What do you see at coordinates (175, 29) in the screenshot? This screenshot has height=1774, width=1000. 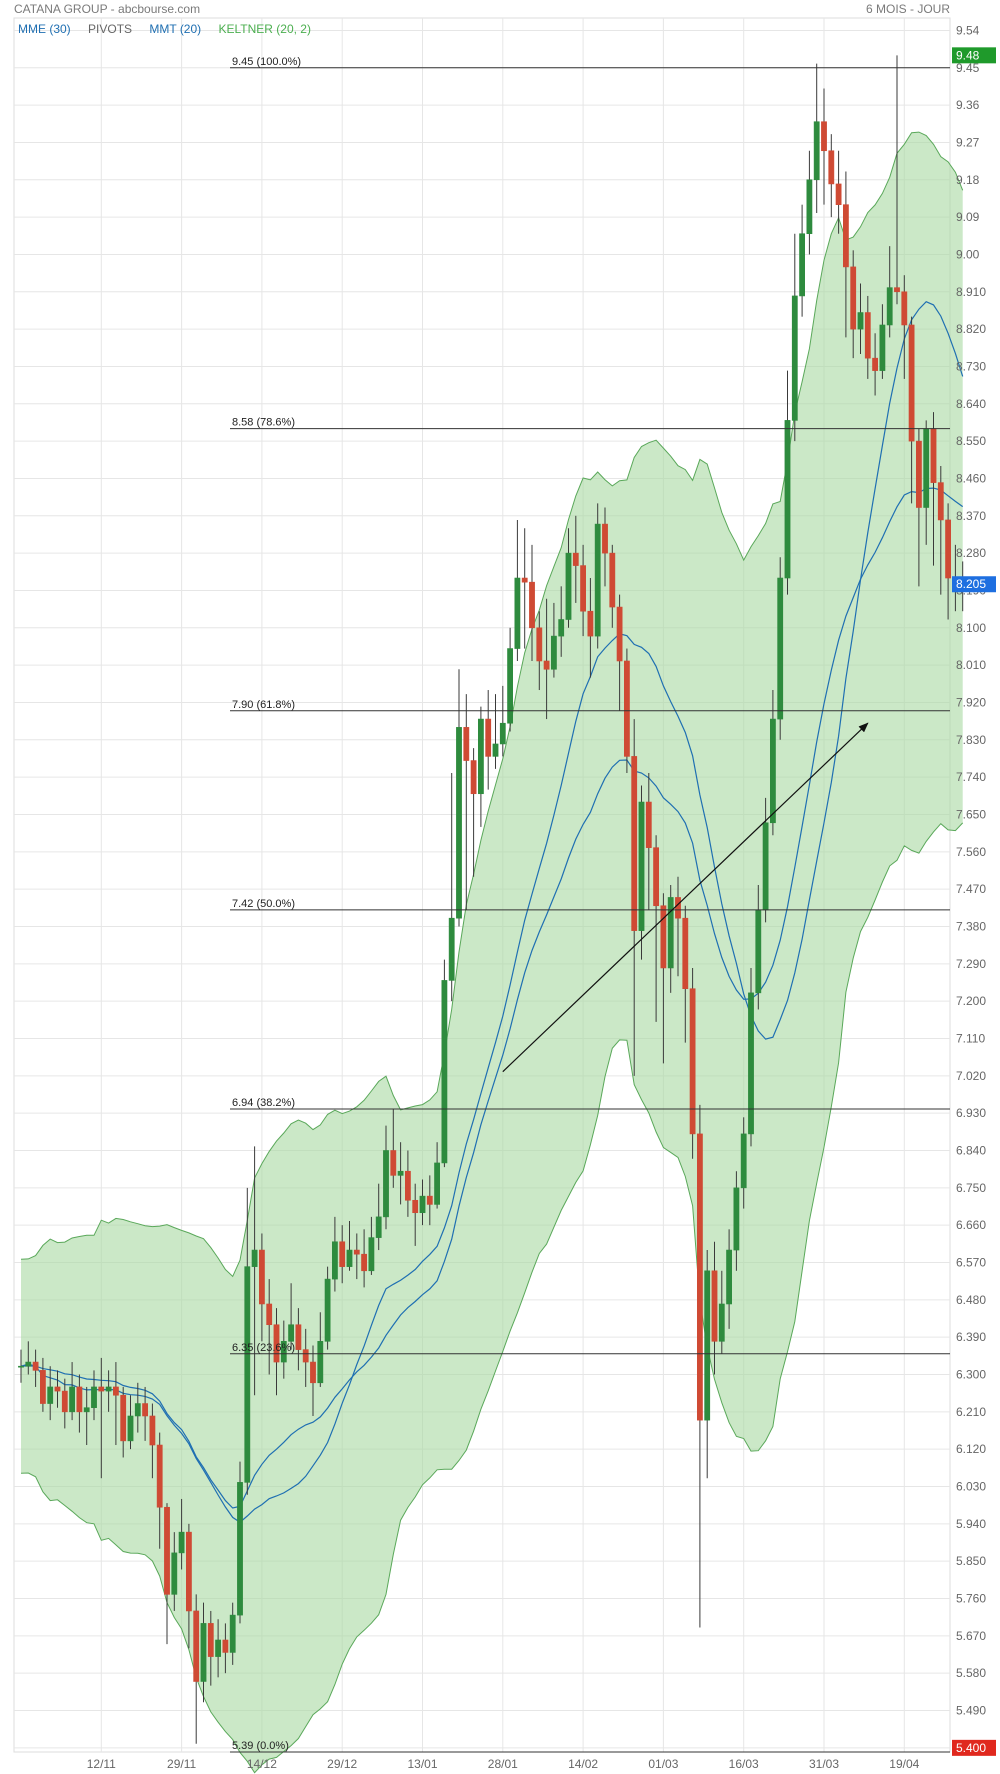 I see `legend-mmt-20: MMT (20)` at bounding box center [175, 29].